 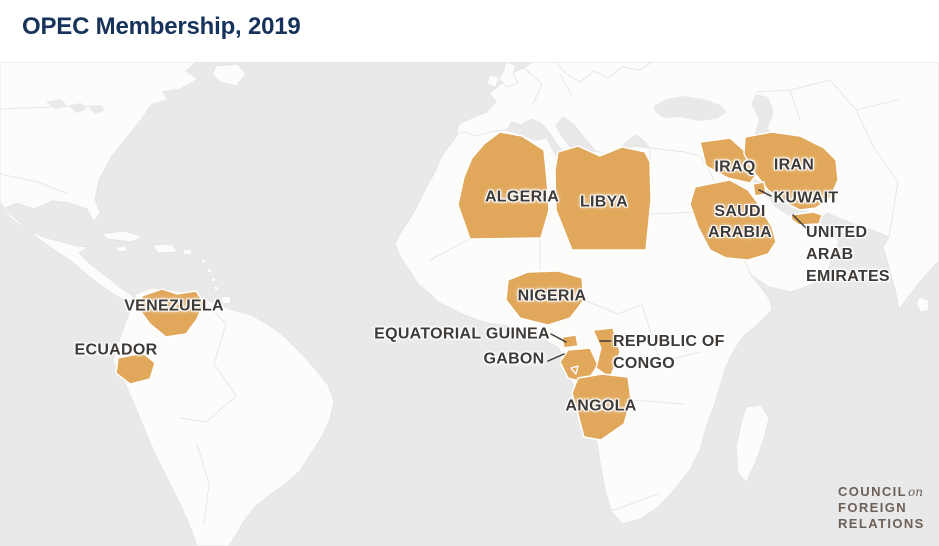 What do you see at coordinates (229, 75) in the screenshot?
I see `landmass-newfoundland` at bounding box center [229, 75].